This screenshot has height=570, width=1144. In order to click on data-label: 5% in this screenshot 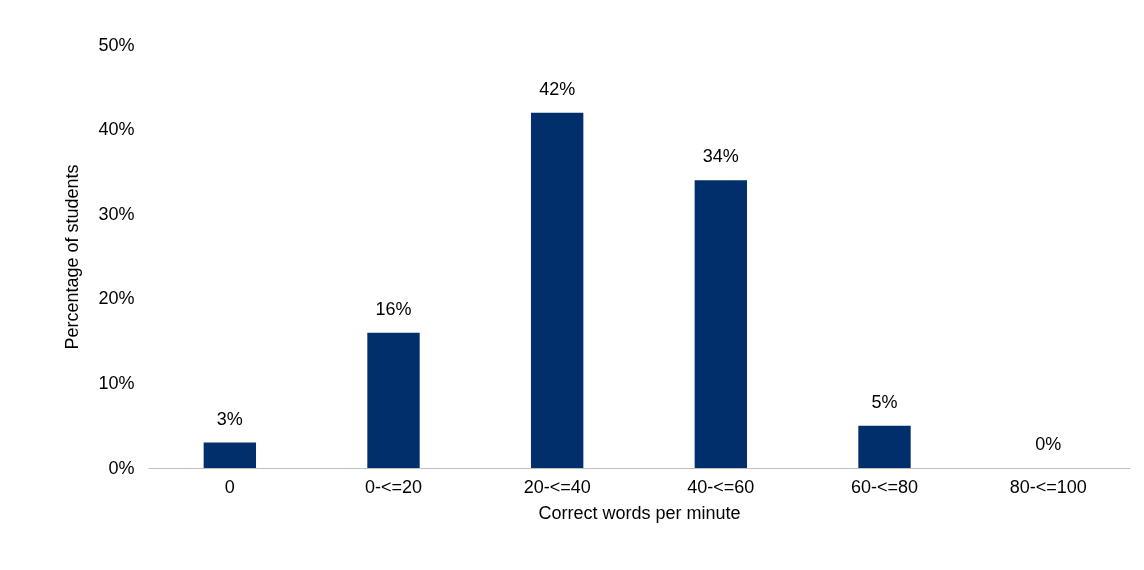, I will do `click(884, 401)`.